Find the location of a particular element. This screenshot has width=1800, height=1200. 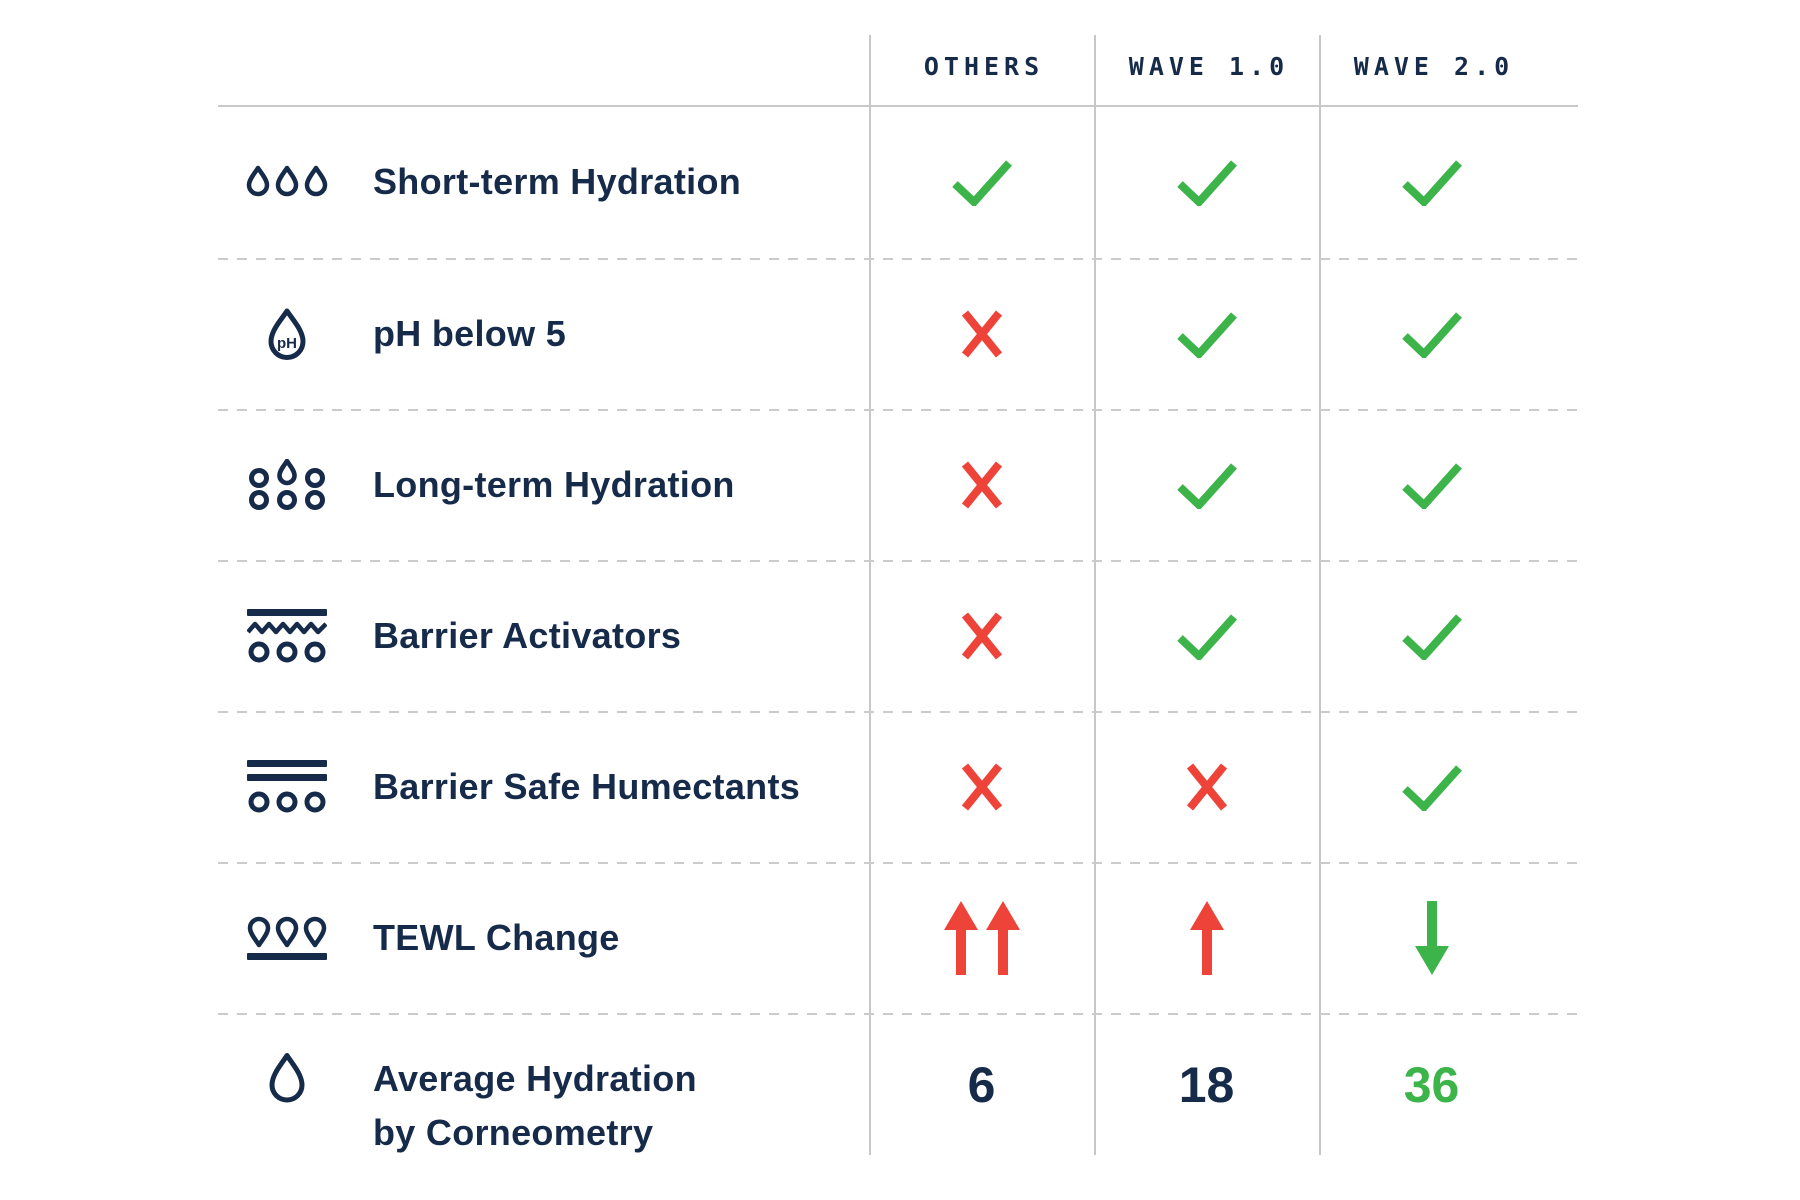

table-row: Average Hydration by Corneometry 6 18 36 is located at coordinates (898, 1106).